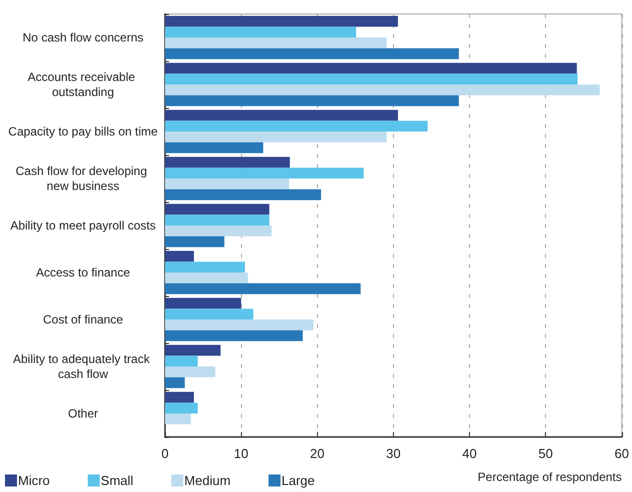  What do you see at coordinates (298, 480) in the screenshot?
I see `legend-label: Large` at bounding box center [298, 480].